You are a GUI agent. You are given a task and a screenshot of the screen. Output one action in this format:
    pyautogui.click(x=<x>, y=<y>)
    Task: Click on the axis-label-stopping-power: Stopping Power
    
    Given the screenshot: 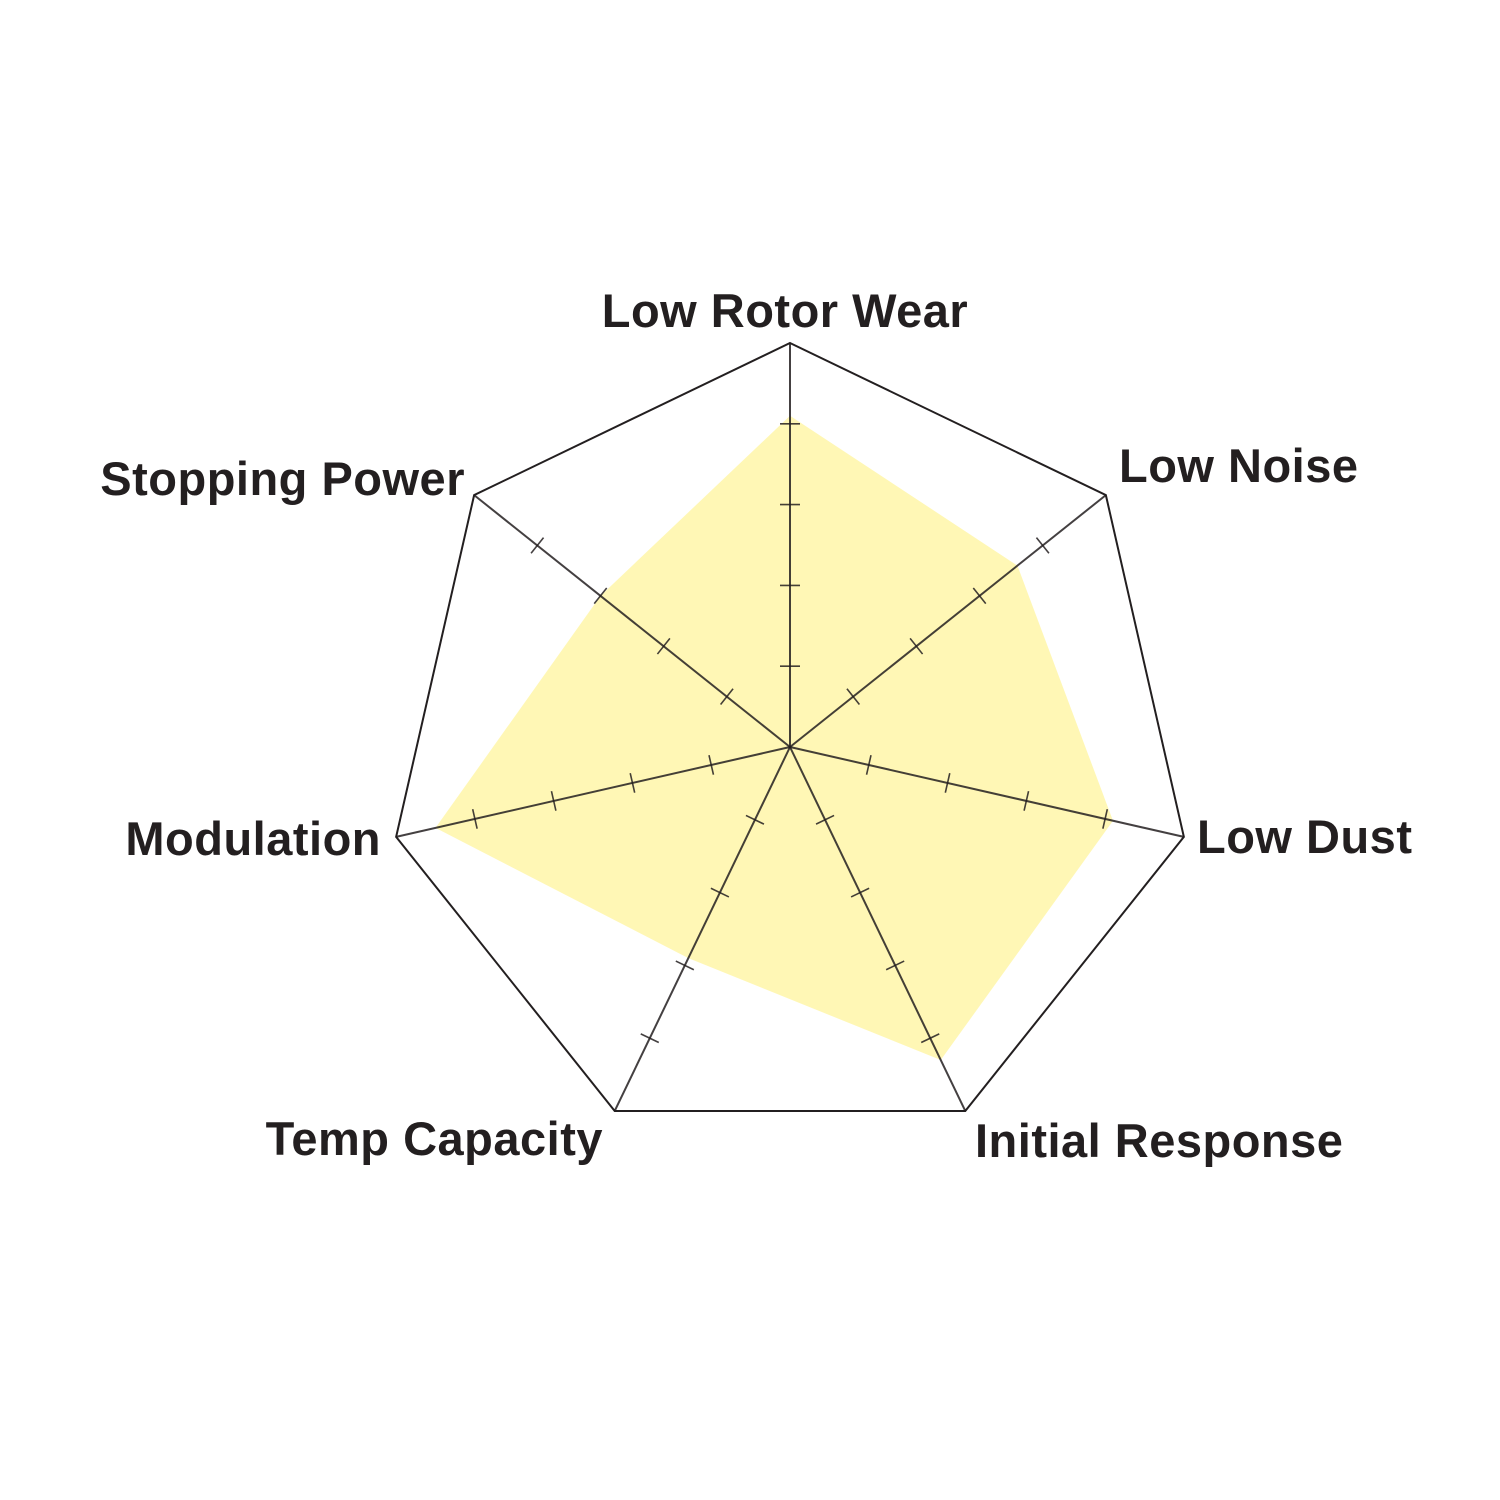 What is the action you would take?
    pyautogui.click(x=282, y=478)
    